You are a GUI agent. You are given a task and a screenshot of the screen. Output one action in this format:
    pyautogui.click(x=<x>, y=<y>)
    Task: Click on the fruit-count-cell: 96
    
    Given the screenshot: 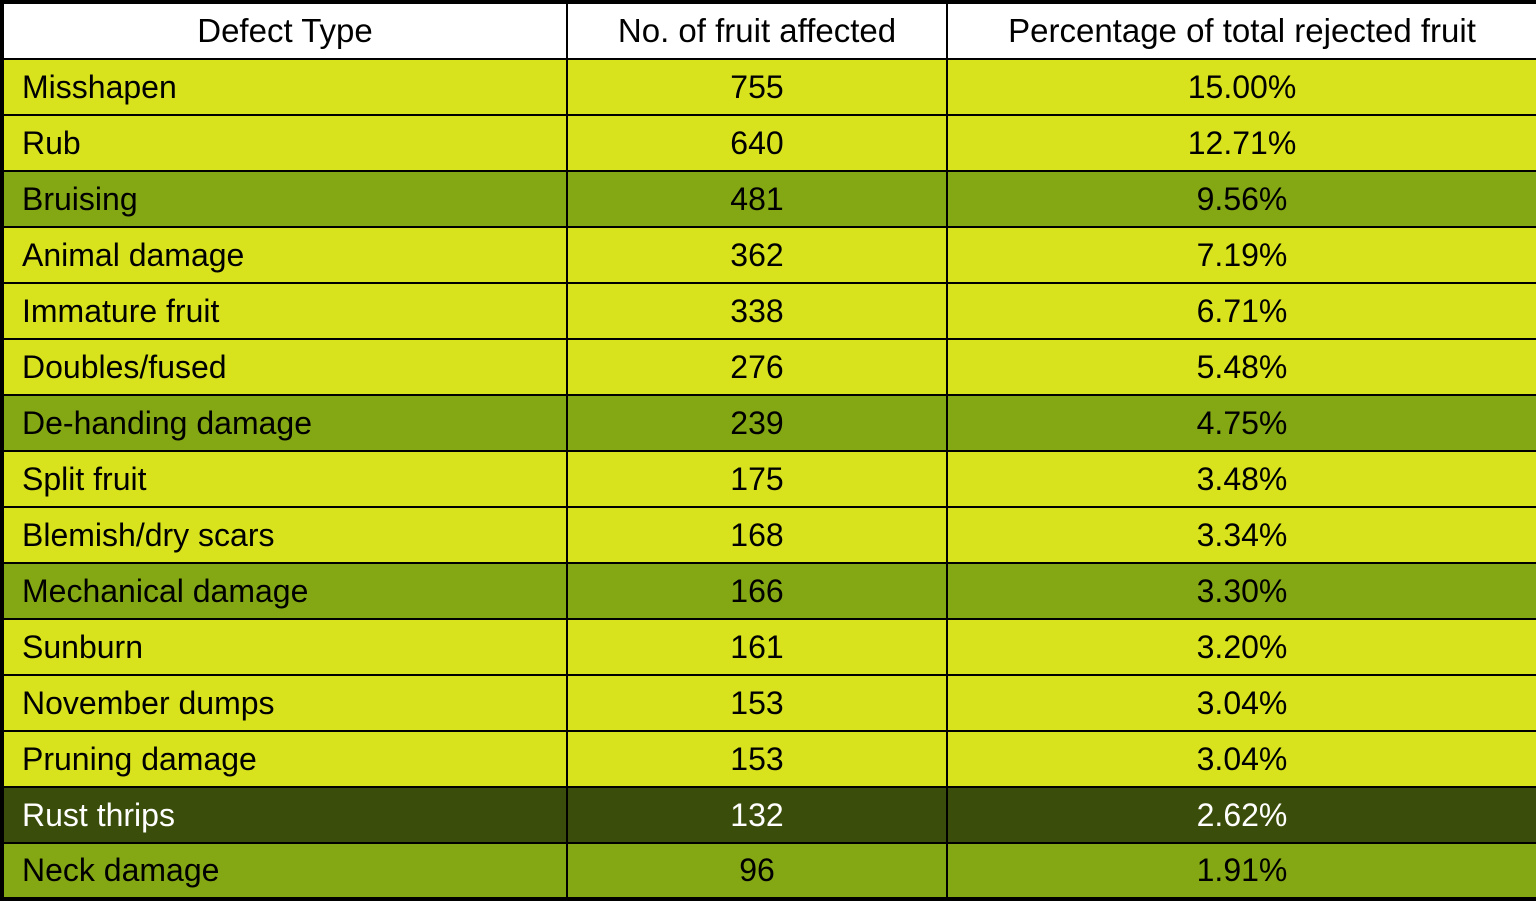 What is the action you would take?
    pyautogui.click(x=757, y=871)
    